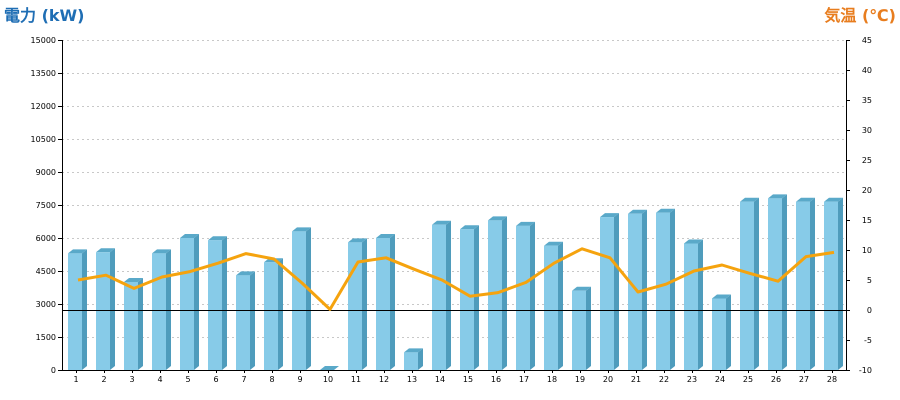  What do you see at coordinates (692, 379) in the screenshot?
I see `x-tick-label: 23` at bounding box center [692, 379].